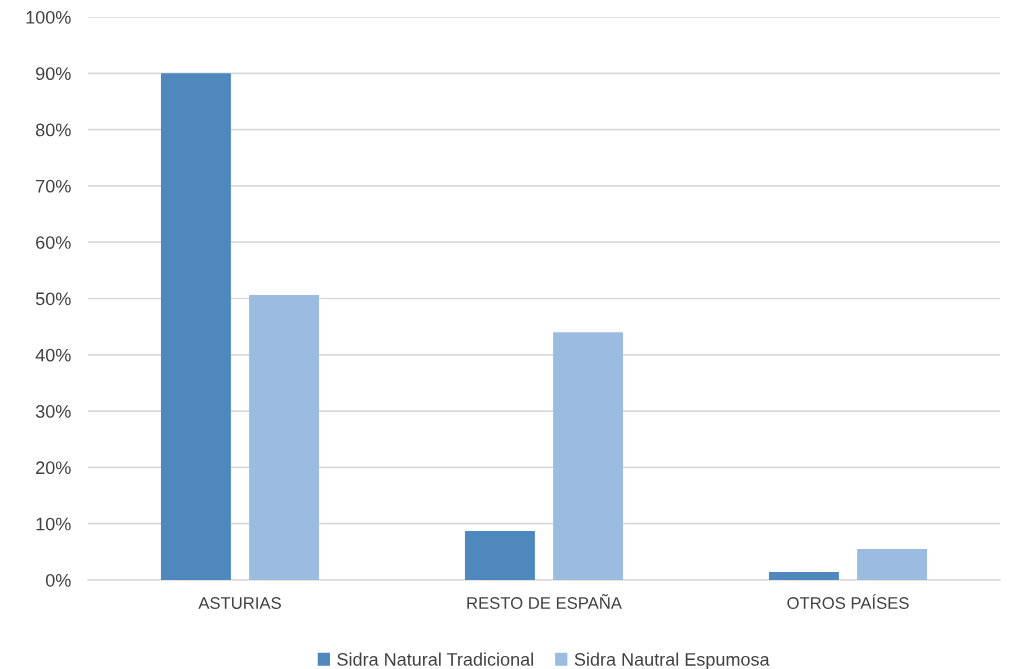  I want to click on y-tick-label: 10%, so click(53, 524).